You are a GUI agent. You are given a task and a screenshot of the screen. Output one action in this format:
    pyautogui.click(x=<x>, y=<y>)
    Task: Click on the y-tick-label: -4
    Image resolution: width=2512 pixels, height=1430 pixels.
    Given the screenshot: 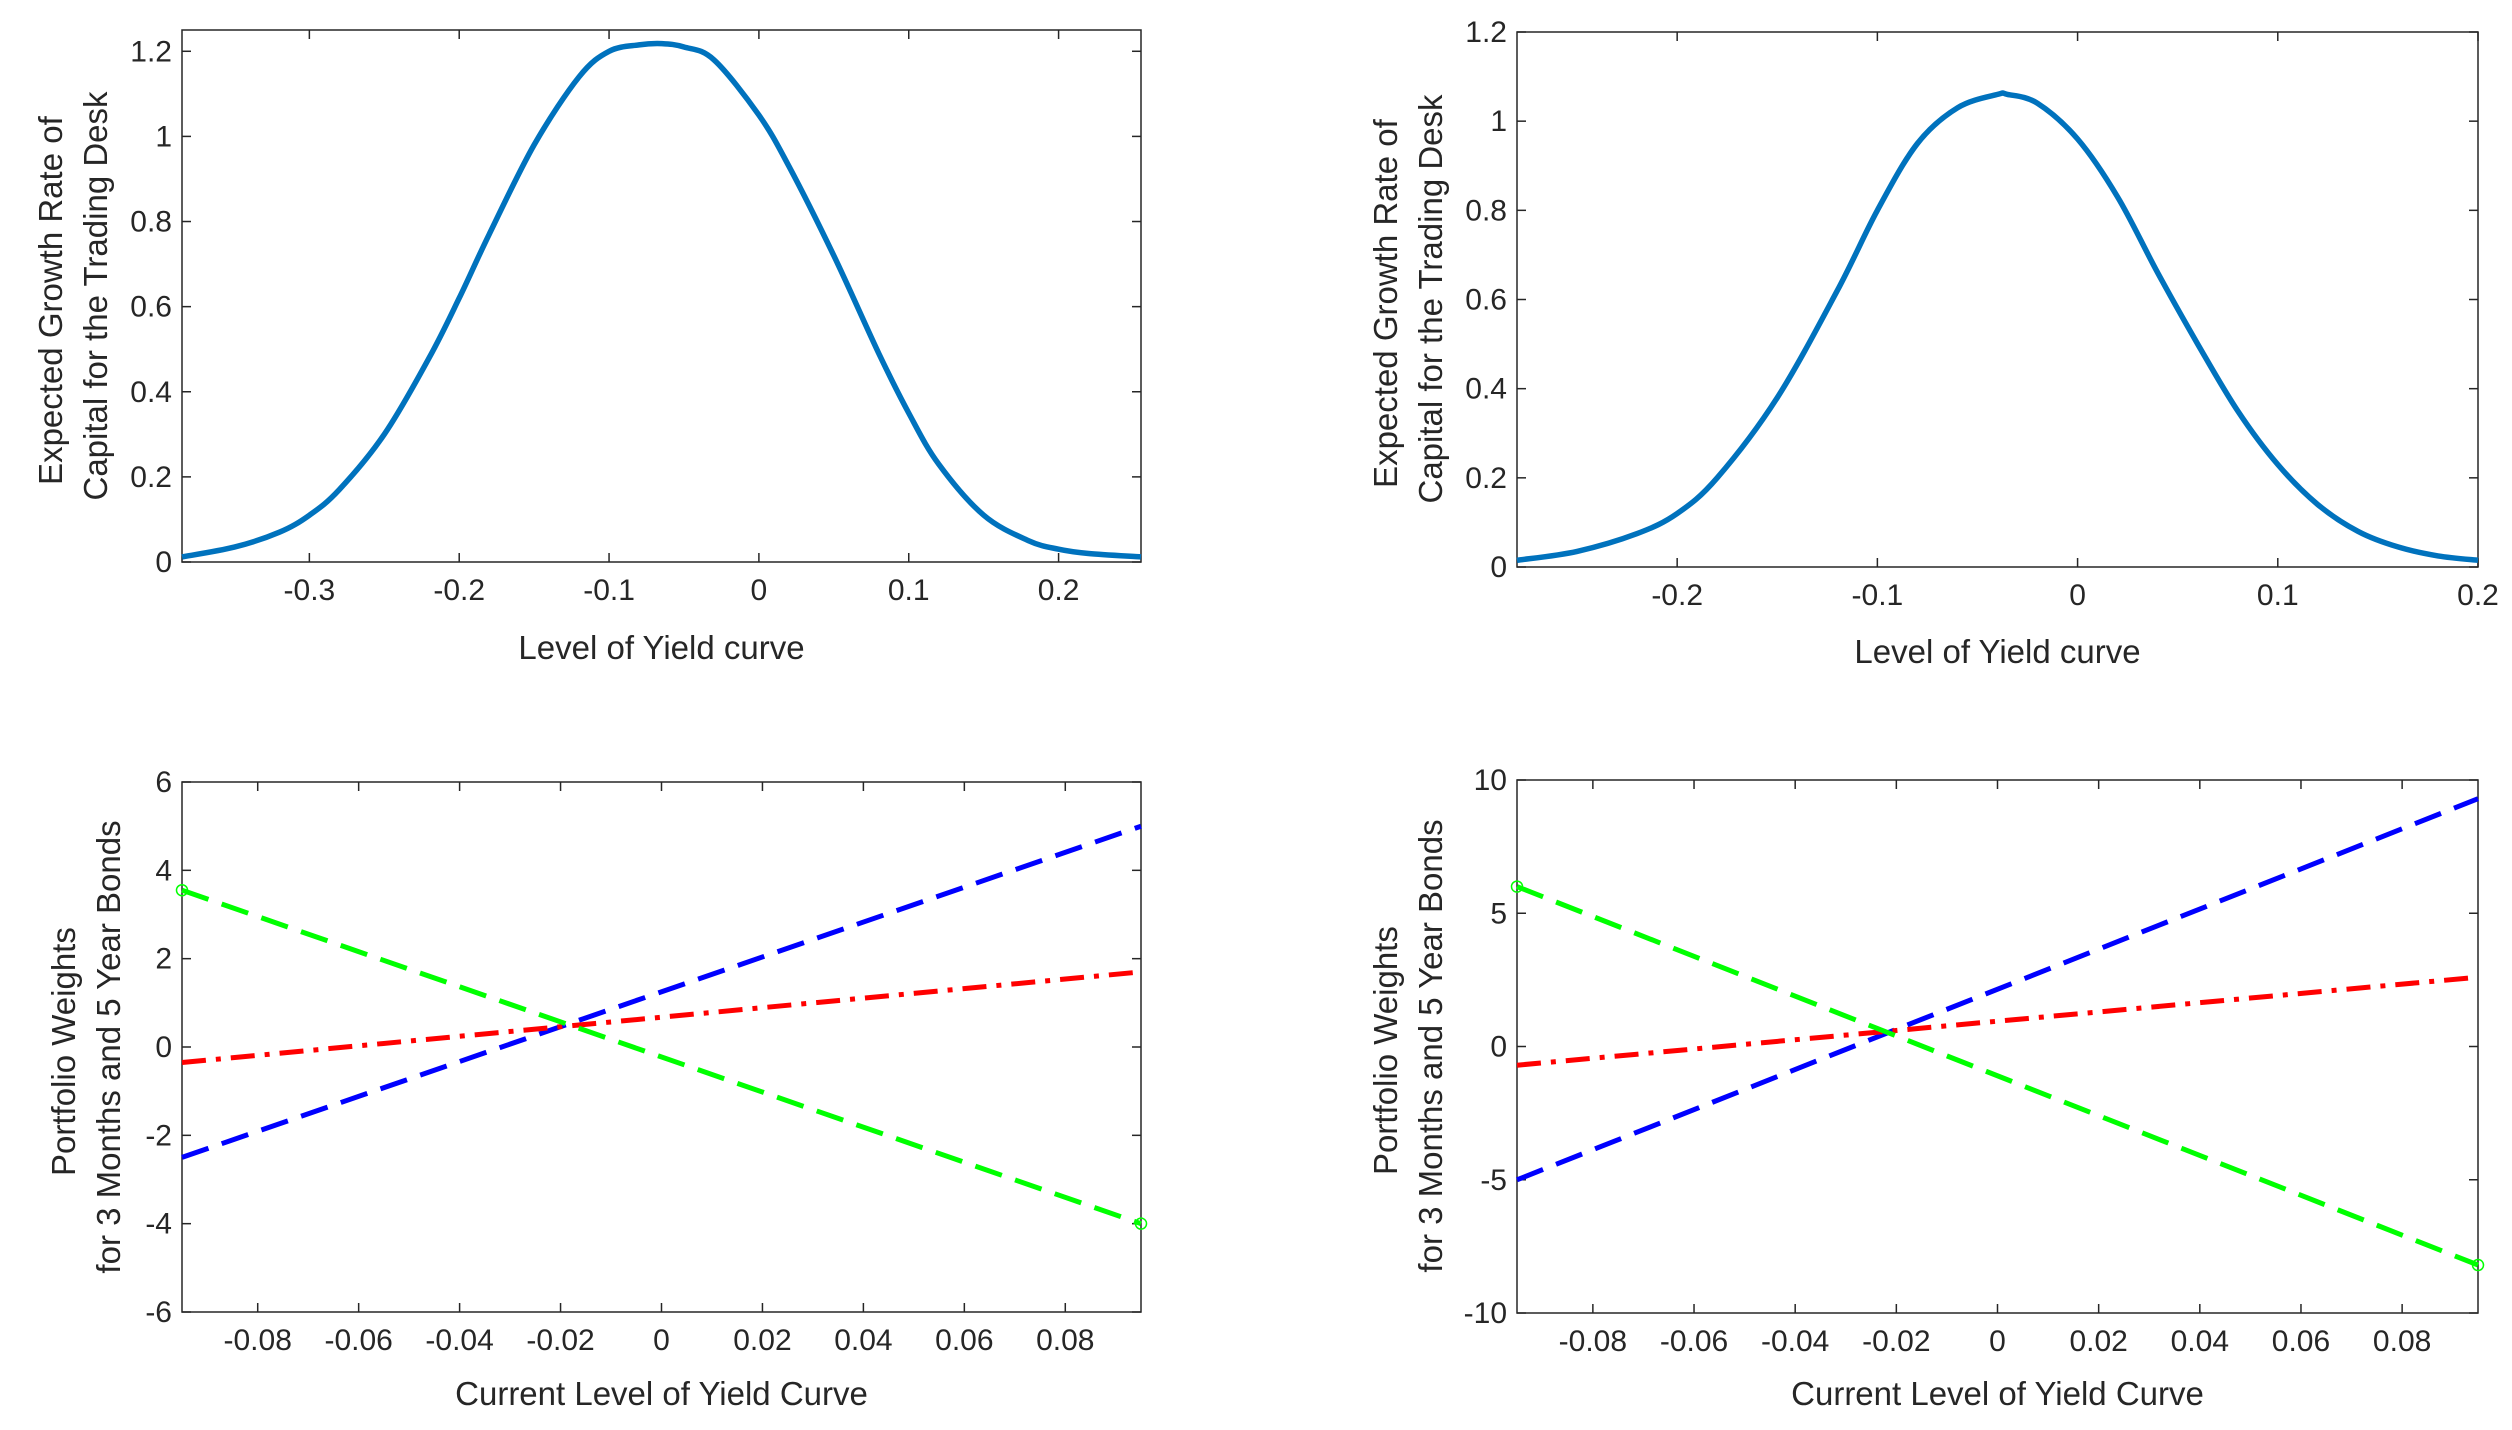 What is the action you would take?
    pyautogui.click(x=158, y=1224)
    